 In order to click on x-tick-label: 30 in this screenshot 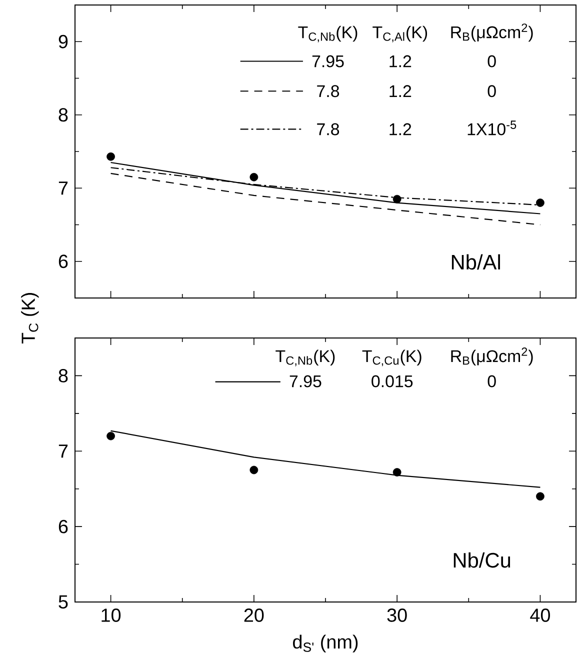, I will do `click(397, 615)`.